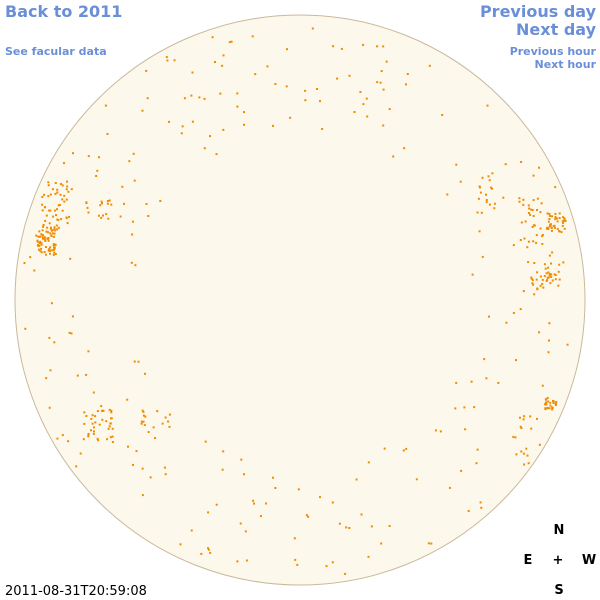 The image size is (600, 600). What do you see at coordinates (56, 51) in the screenshot?
I see `facular-link: See facular data` at bounding box center [56, 51].